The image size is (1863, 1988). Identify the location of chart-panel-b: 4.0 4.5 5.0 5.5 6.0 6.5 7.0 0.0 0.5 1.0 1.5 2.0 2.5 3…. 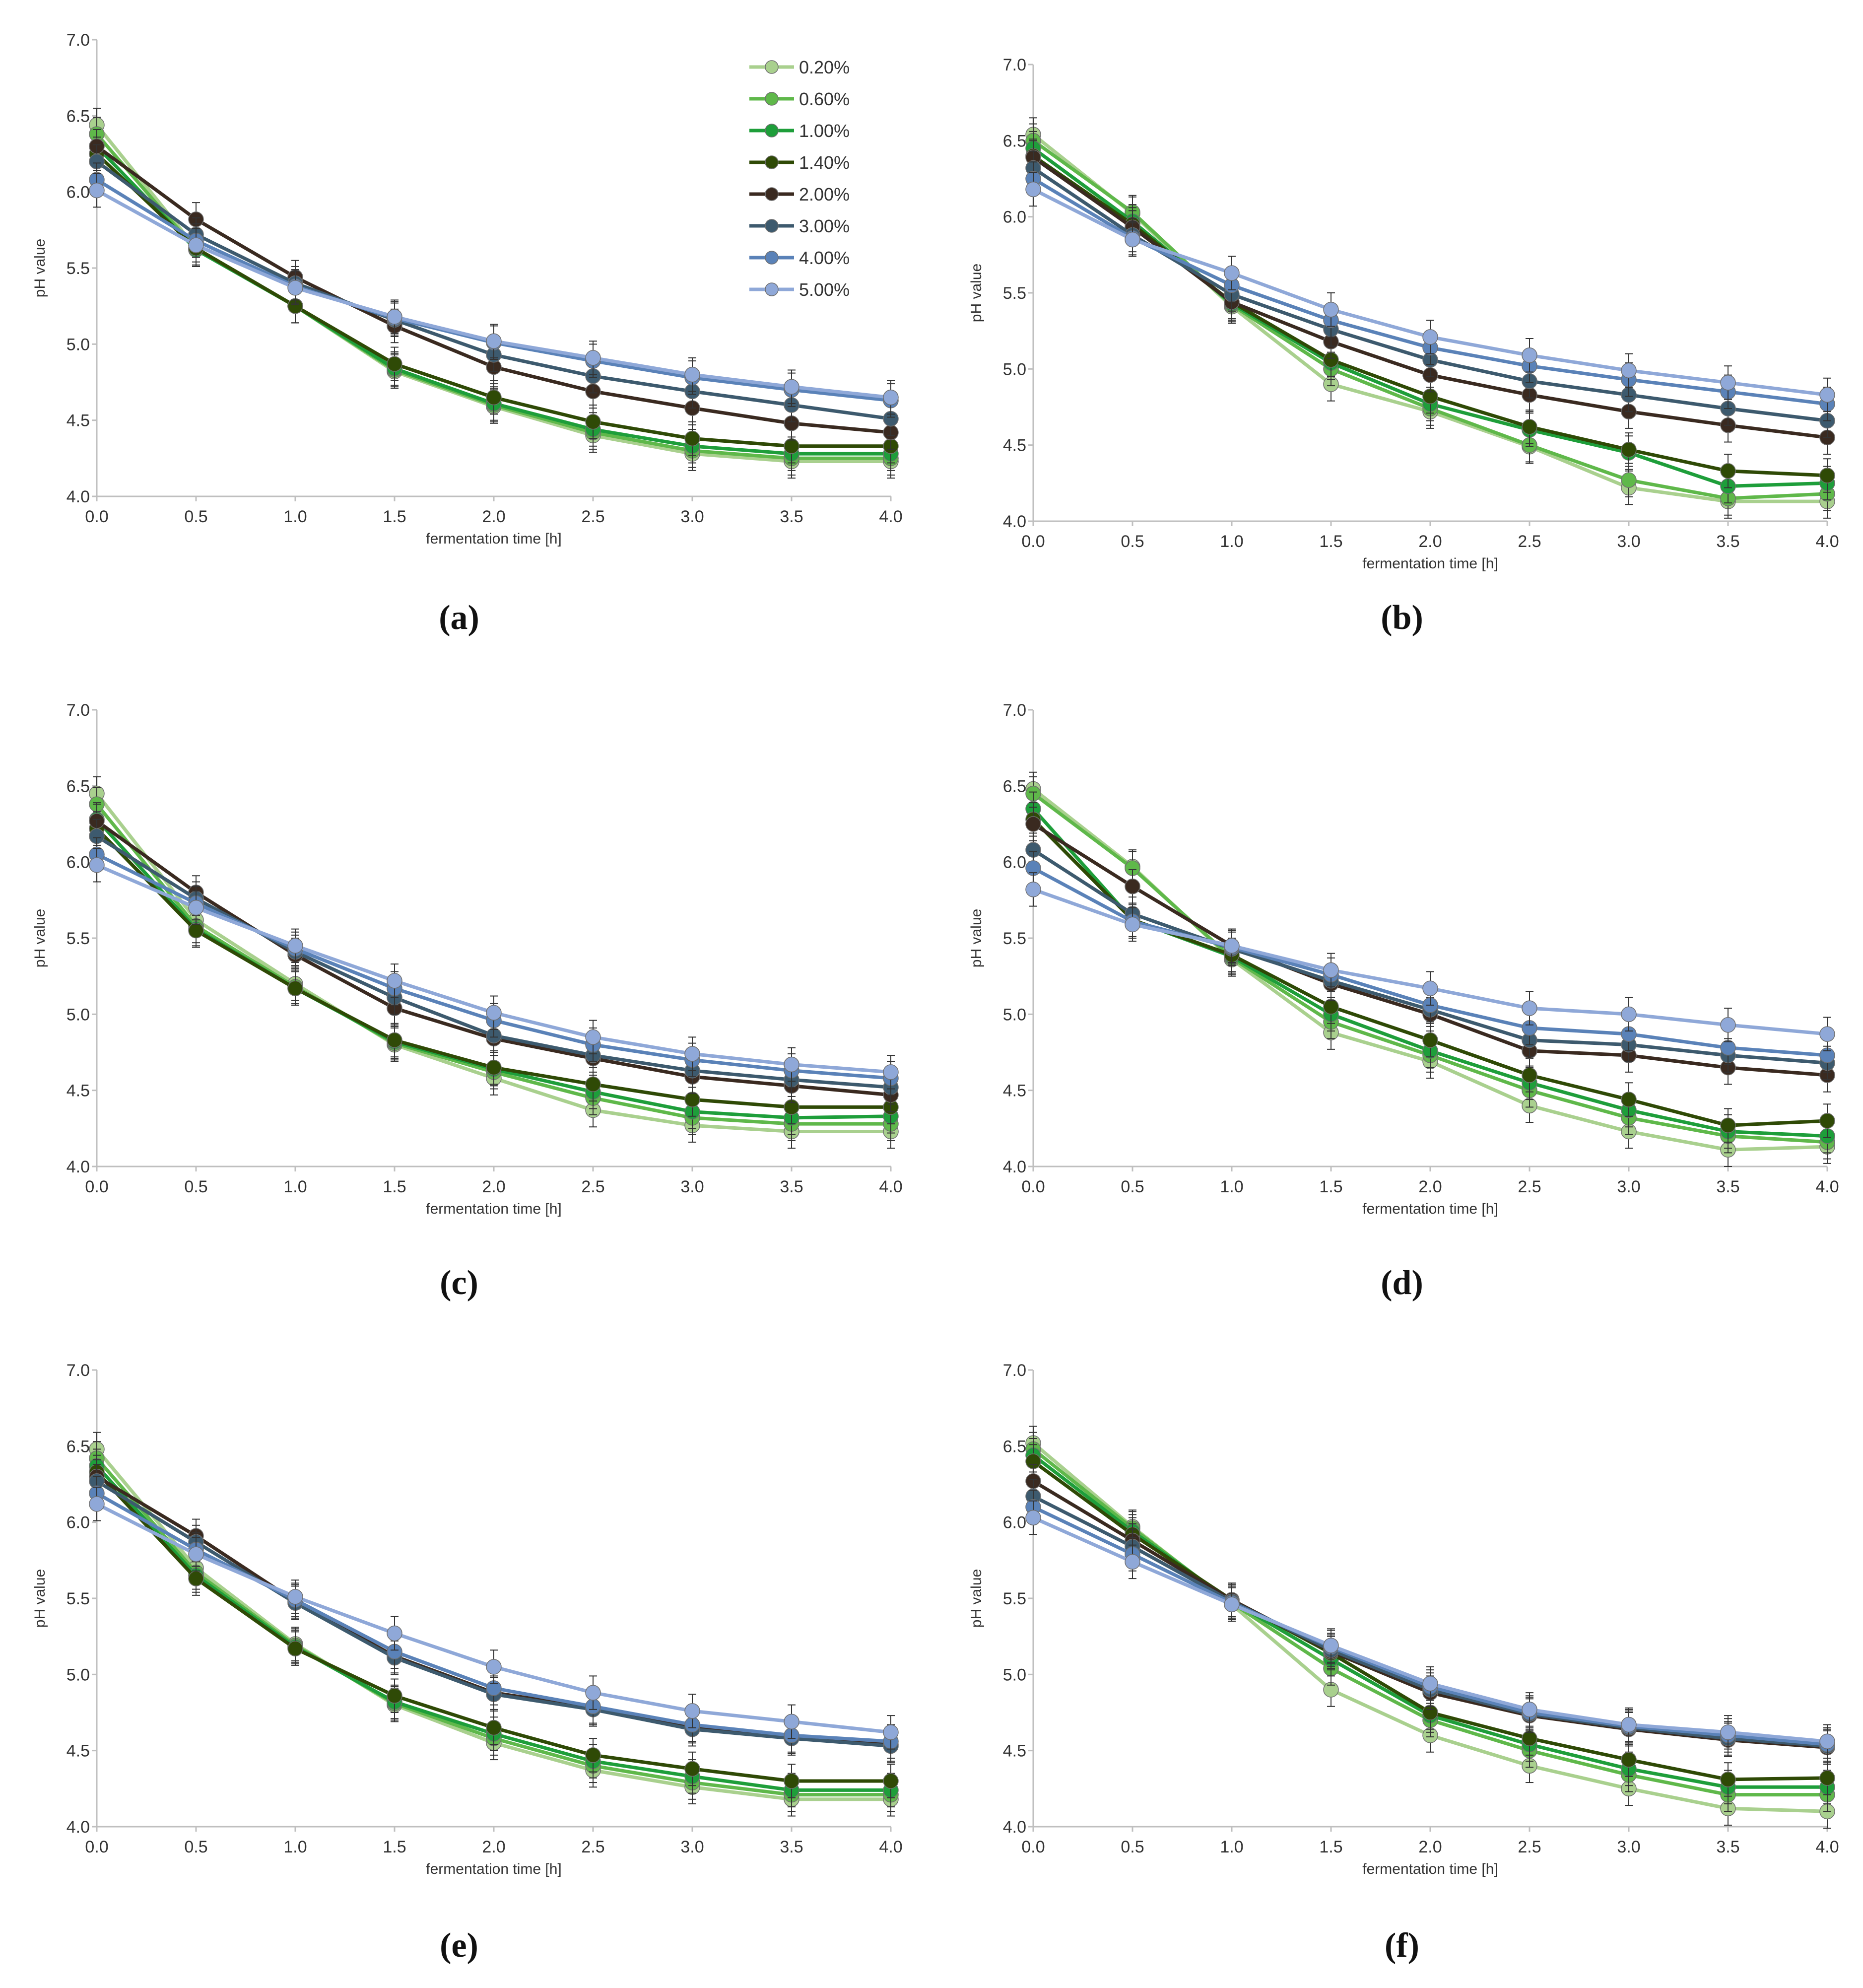
(1404, 314).